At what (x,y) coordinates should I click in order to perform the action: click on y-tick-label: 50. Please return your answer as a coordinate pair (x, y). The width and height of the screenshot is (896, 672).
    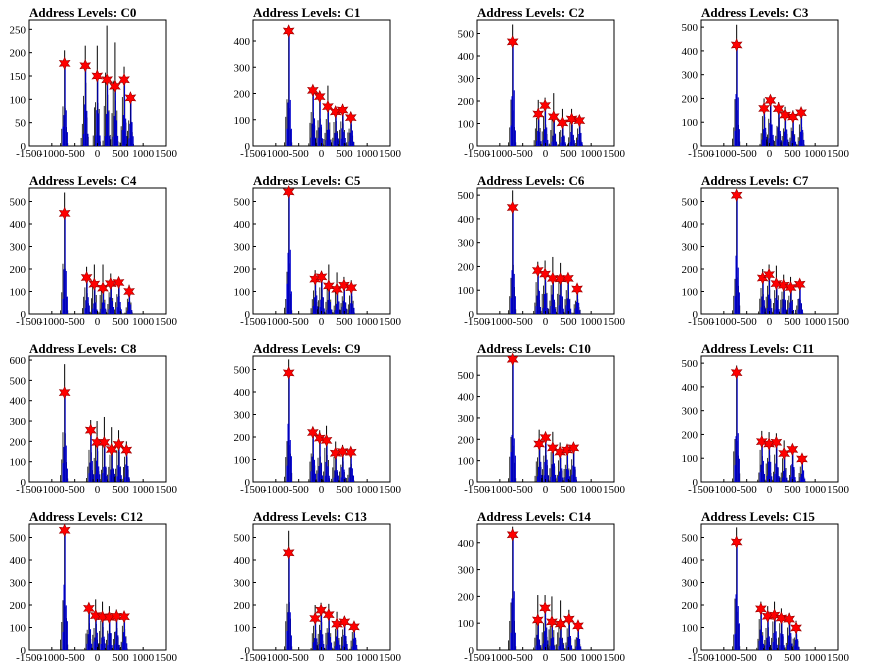
    Looking at the image, I should click on (21, 124).